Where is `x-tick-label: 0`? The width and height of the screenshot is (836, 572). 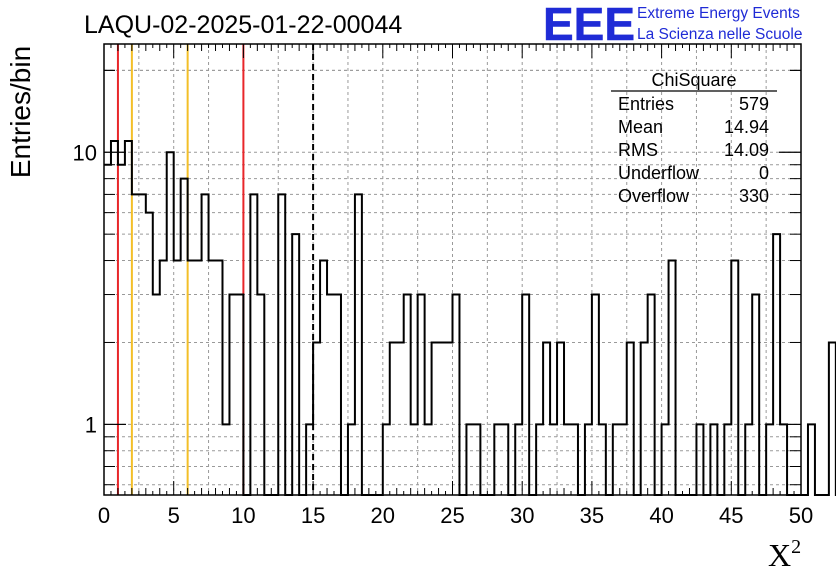 x-tick-label: 0 is located at coordinates (104, 515).